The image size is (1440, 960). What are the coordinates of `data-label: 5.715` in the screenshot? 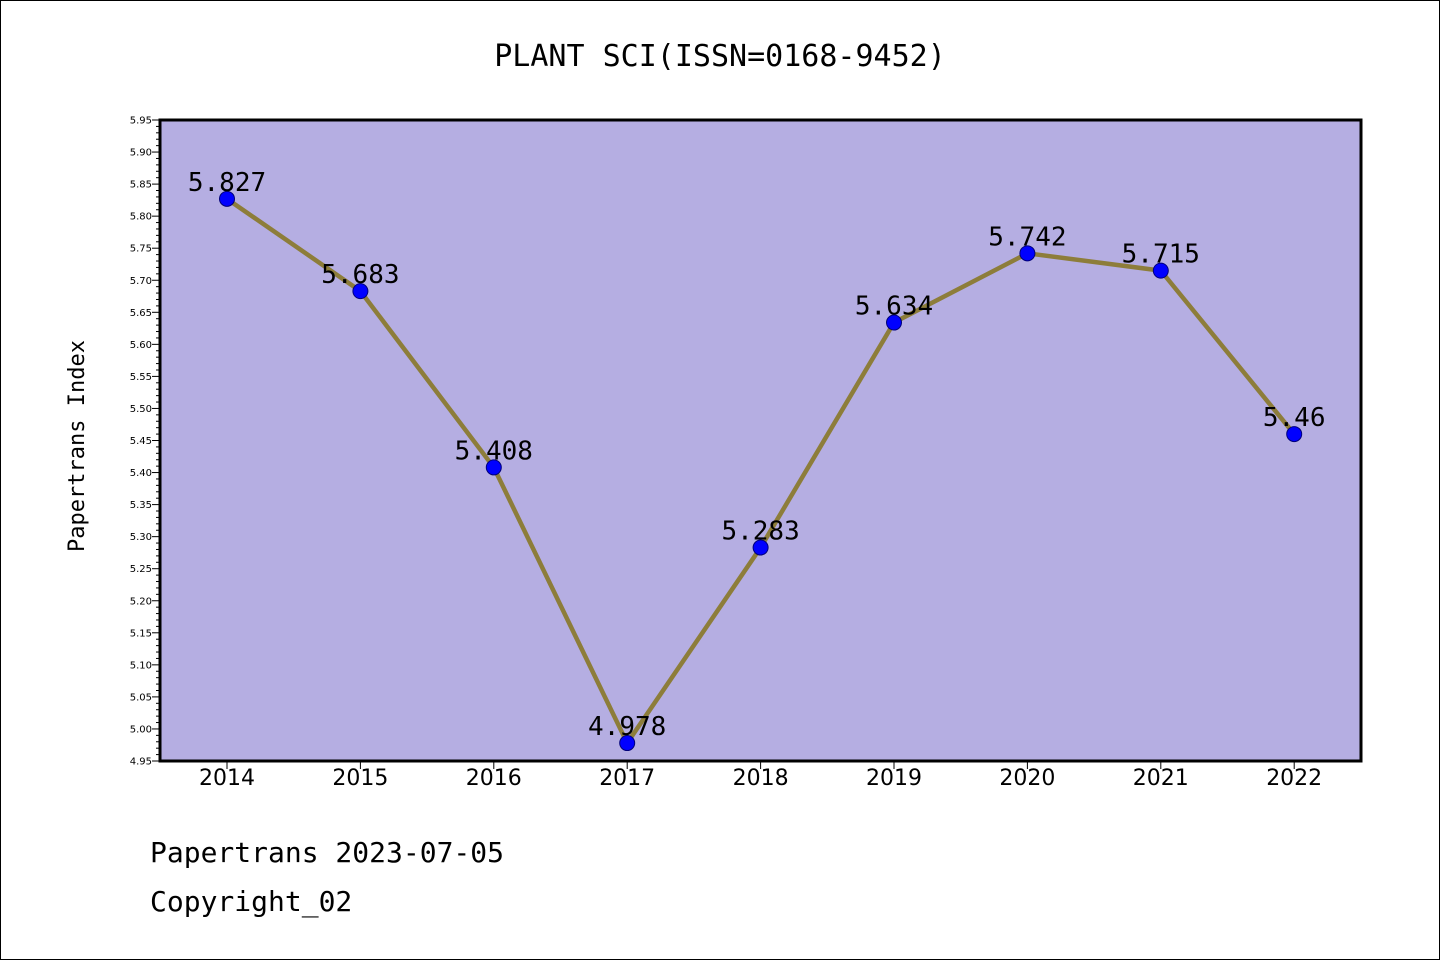 It's located at (1161, 255).